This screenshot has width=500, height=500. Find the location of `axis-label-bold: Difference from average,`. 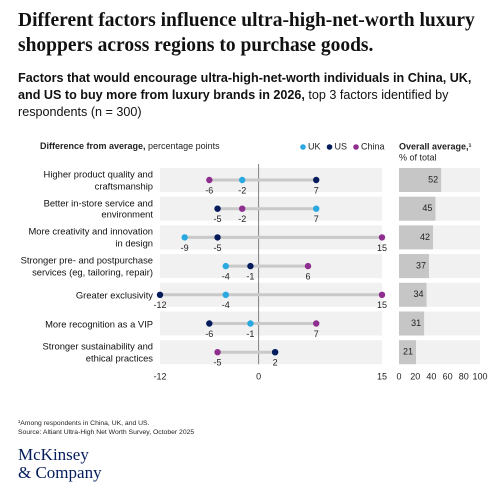

axis-label-bold: Difference from average, is located at coordinates (93, 146).